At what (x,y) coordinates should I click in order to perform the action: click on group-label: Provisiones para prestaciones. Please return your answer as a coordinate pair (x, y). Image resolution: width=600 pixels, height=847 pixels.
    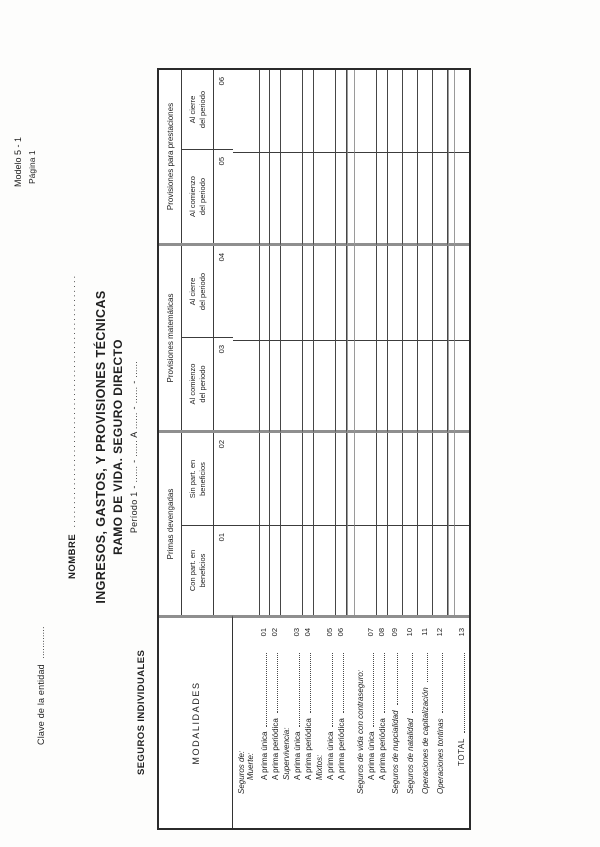
    Looking at the image, I should click on (170, 156).